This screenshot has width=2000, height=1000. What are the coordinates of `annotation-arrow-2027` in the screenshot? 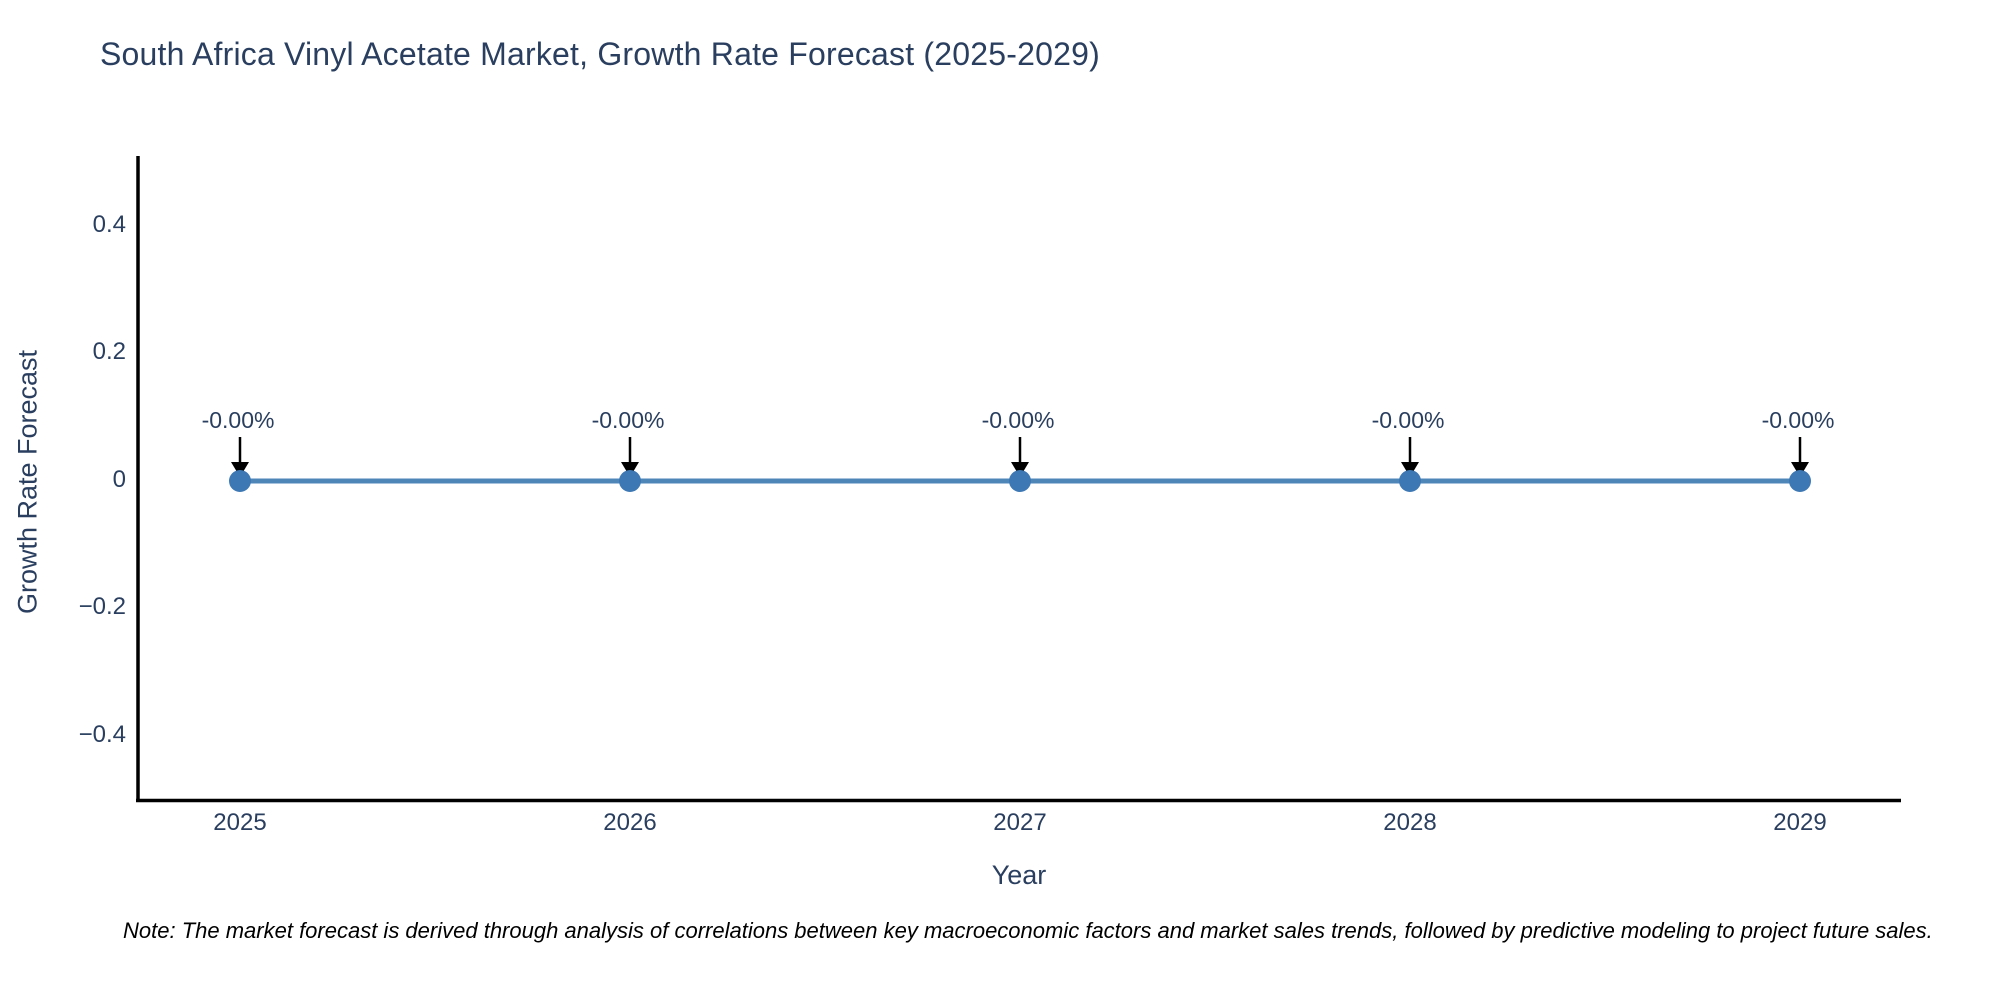 It's located at (1020, 457).